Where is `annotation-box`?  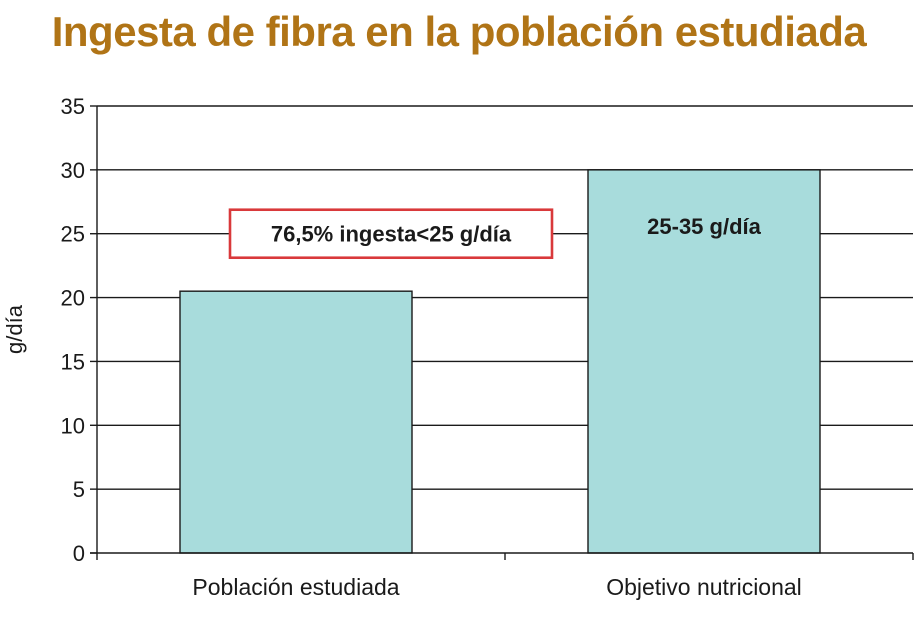 annotation-box is located at coordinates (391, 234).